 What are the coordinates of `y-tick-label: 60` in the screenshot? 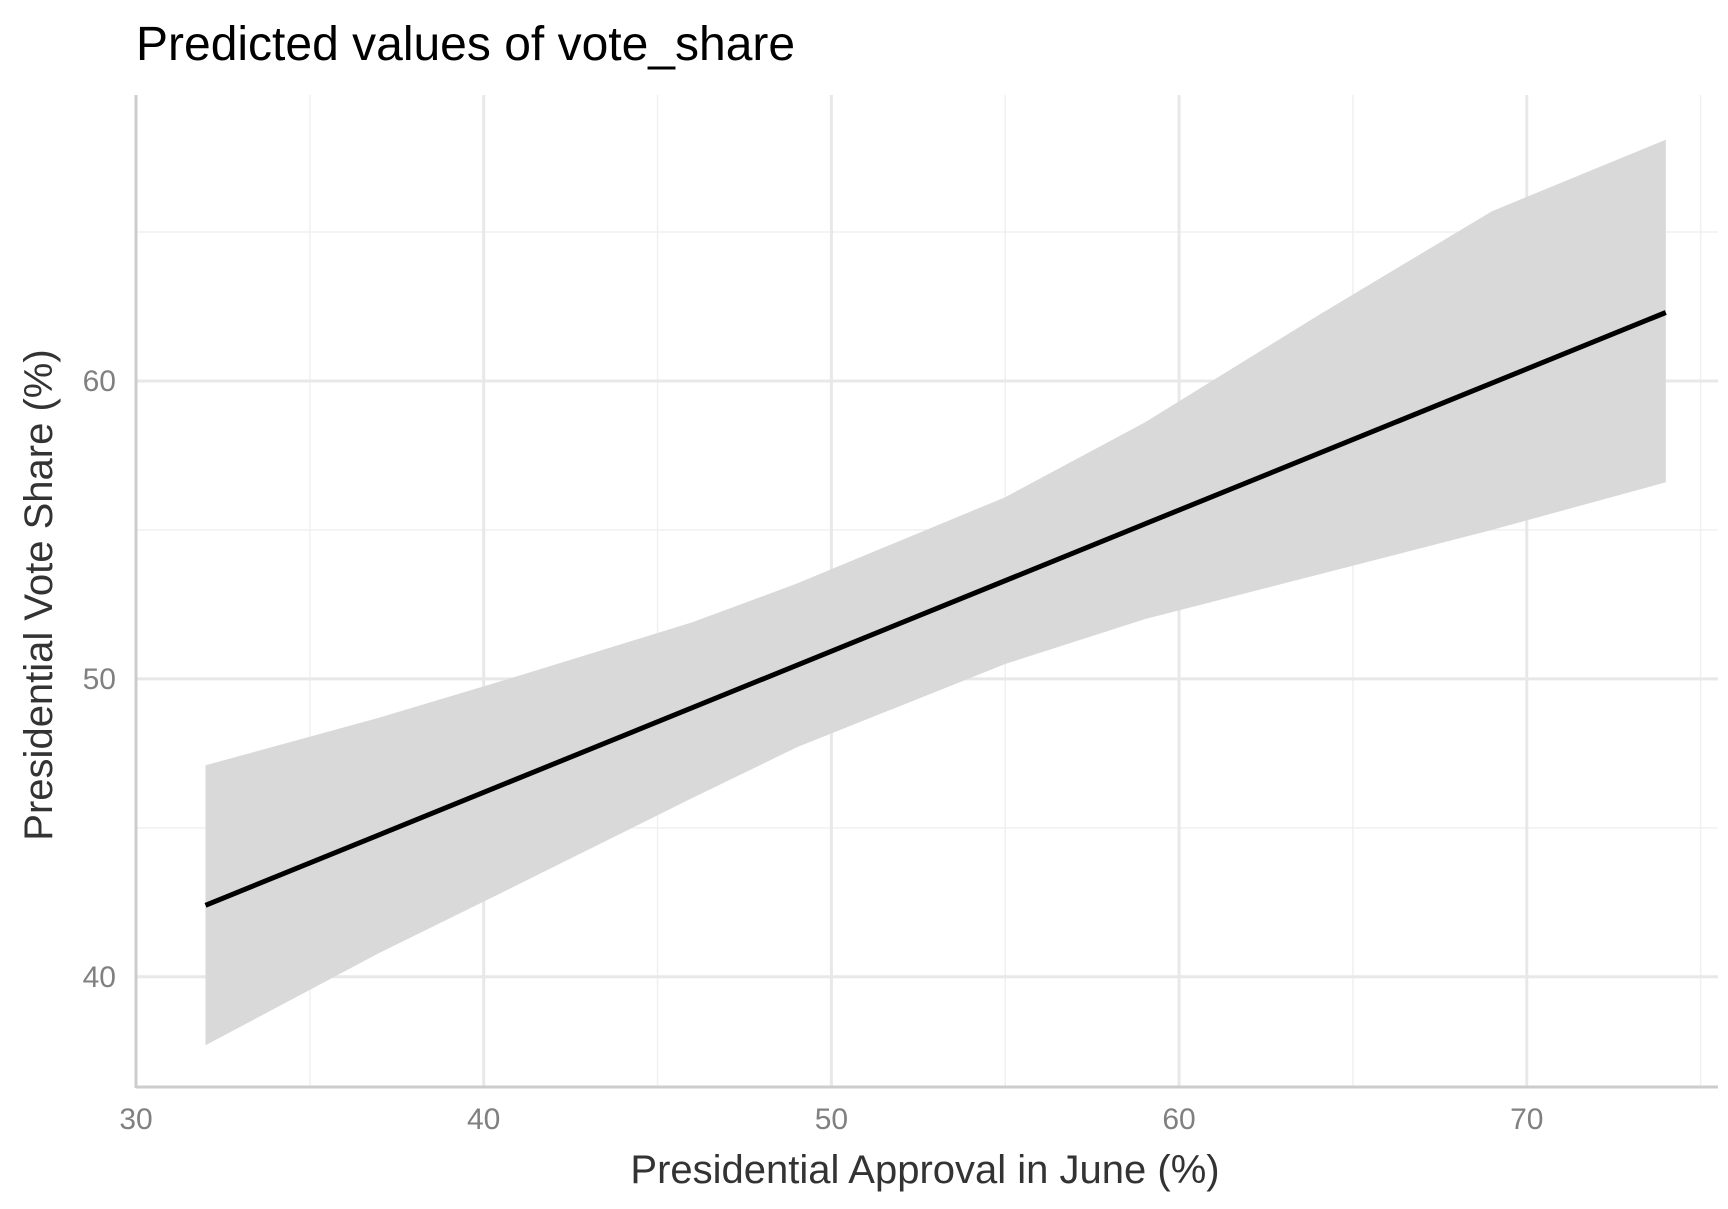 It's located at (99, 381).